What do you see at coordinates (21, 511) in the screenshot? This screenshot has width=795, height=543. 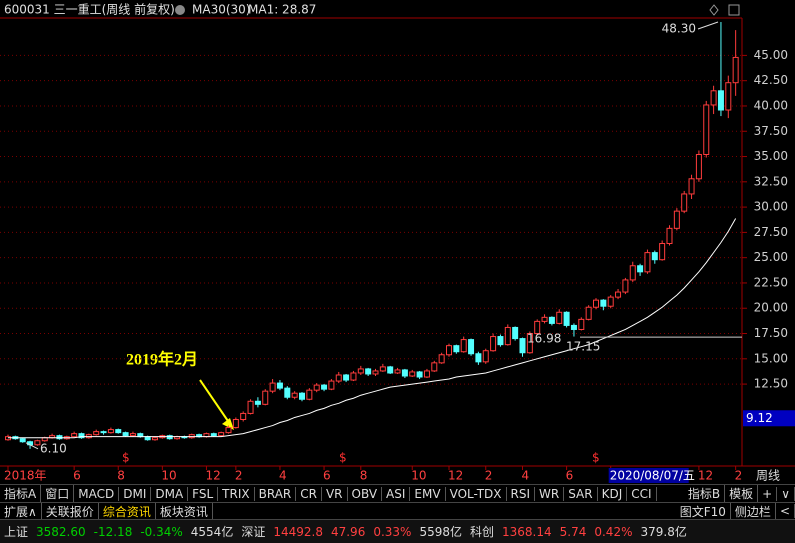 I see `info-tab: 扩展∧` at bounding box center [21, 511].